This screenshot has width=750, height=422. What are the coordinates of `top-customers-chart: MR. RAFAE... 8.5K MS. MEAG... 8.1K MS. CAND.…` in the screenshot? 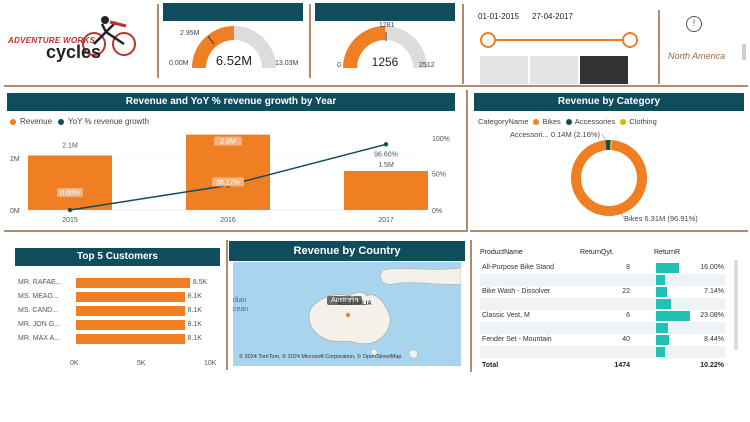 It's located at (113, 320).